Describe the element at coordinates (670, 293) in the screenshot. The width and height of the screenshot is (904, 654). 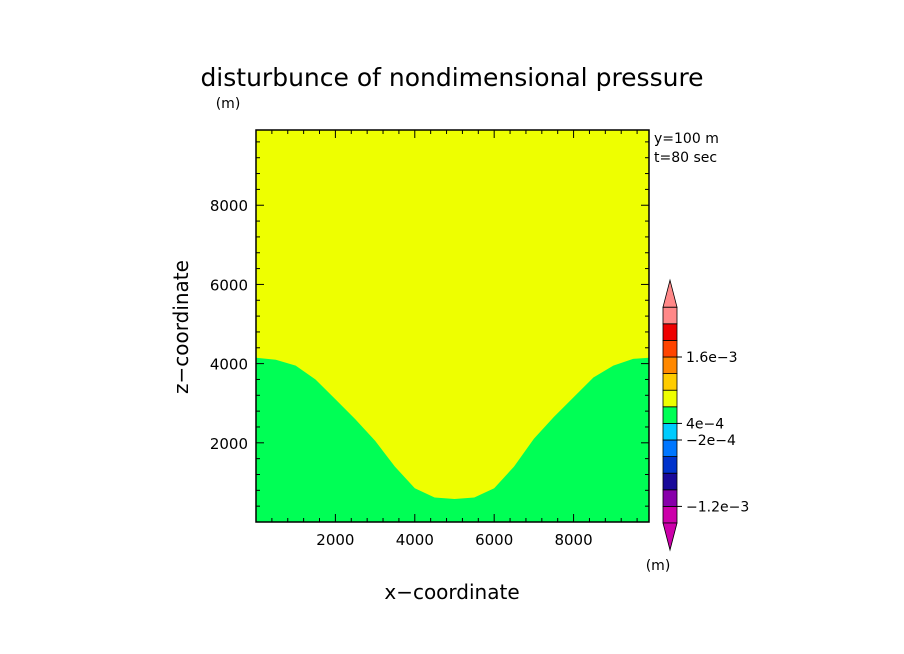
I see `colorbar-arrow-top` at that location.